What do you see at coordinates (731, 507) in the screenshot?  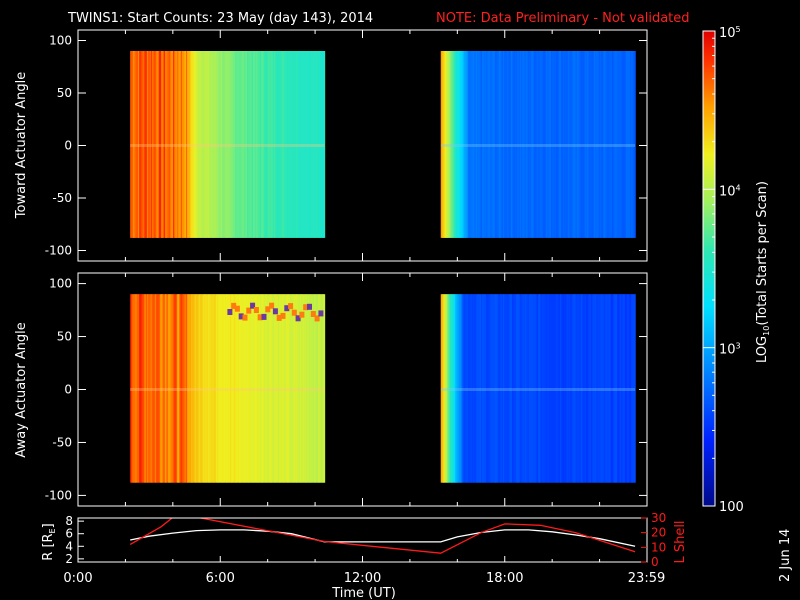 I see `colorbar-tick-label: 100` at bounding box center [731, 507].